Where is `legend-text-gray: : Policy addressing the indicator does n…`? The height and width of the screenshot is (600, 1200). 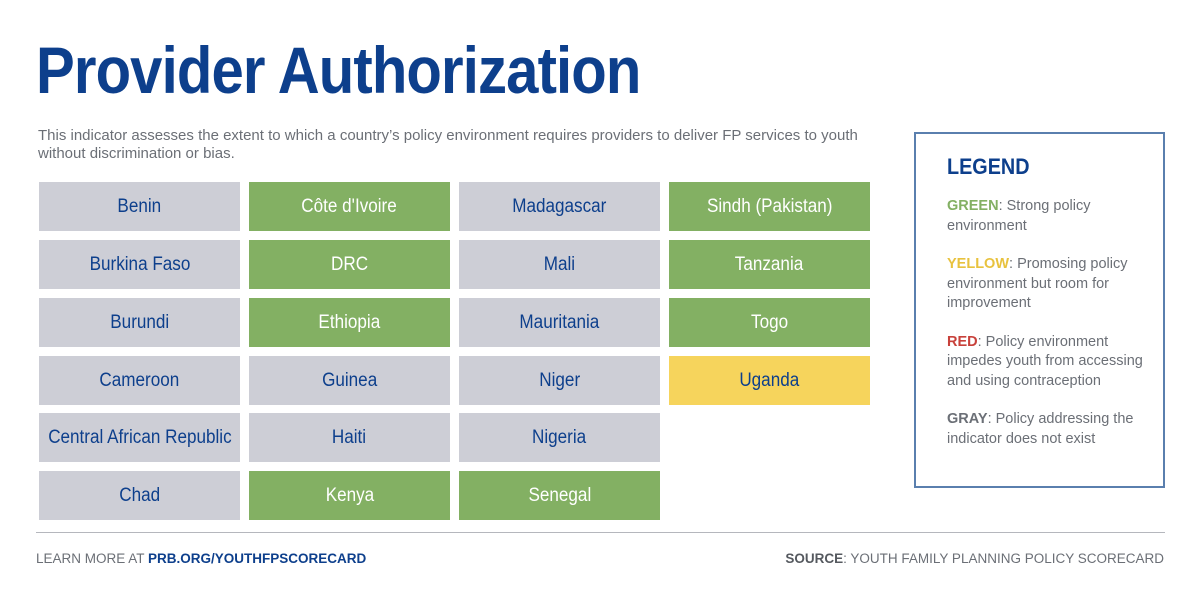
legend-text-gray: : Policy addressing the indicator does n… is located at coordinates (1040, 429).